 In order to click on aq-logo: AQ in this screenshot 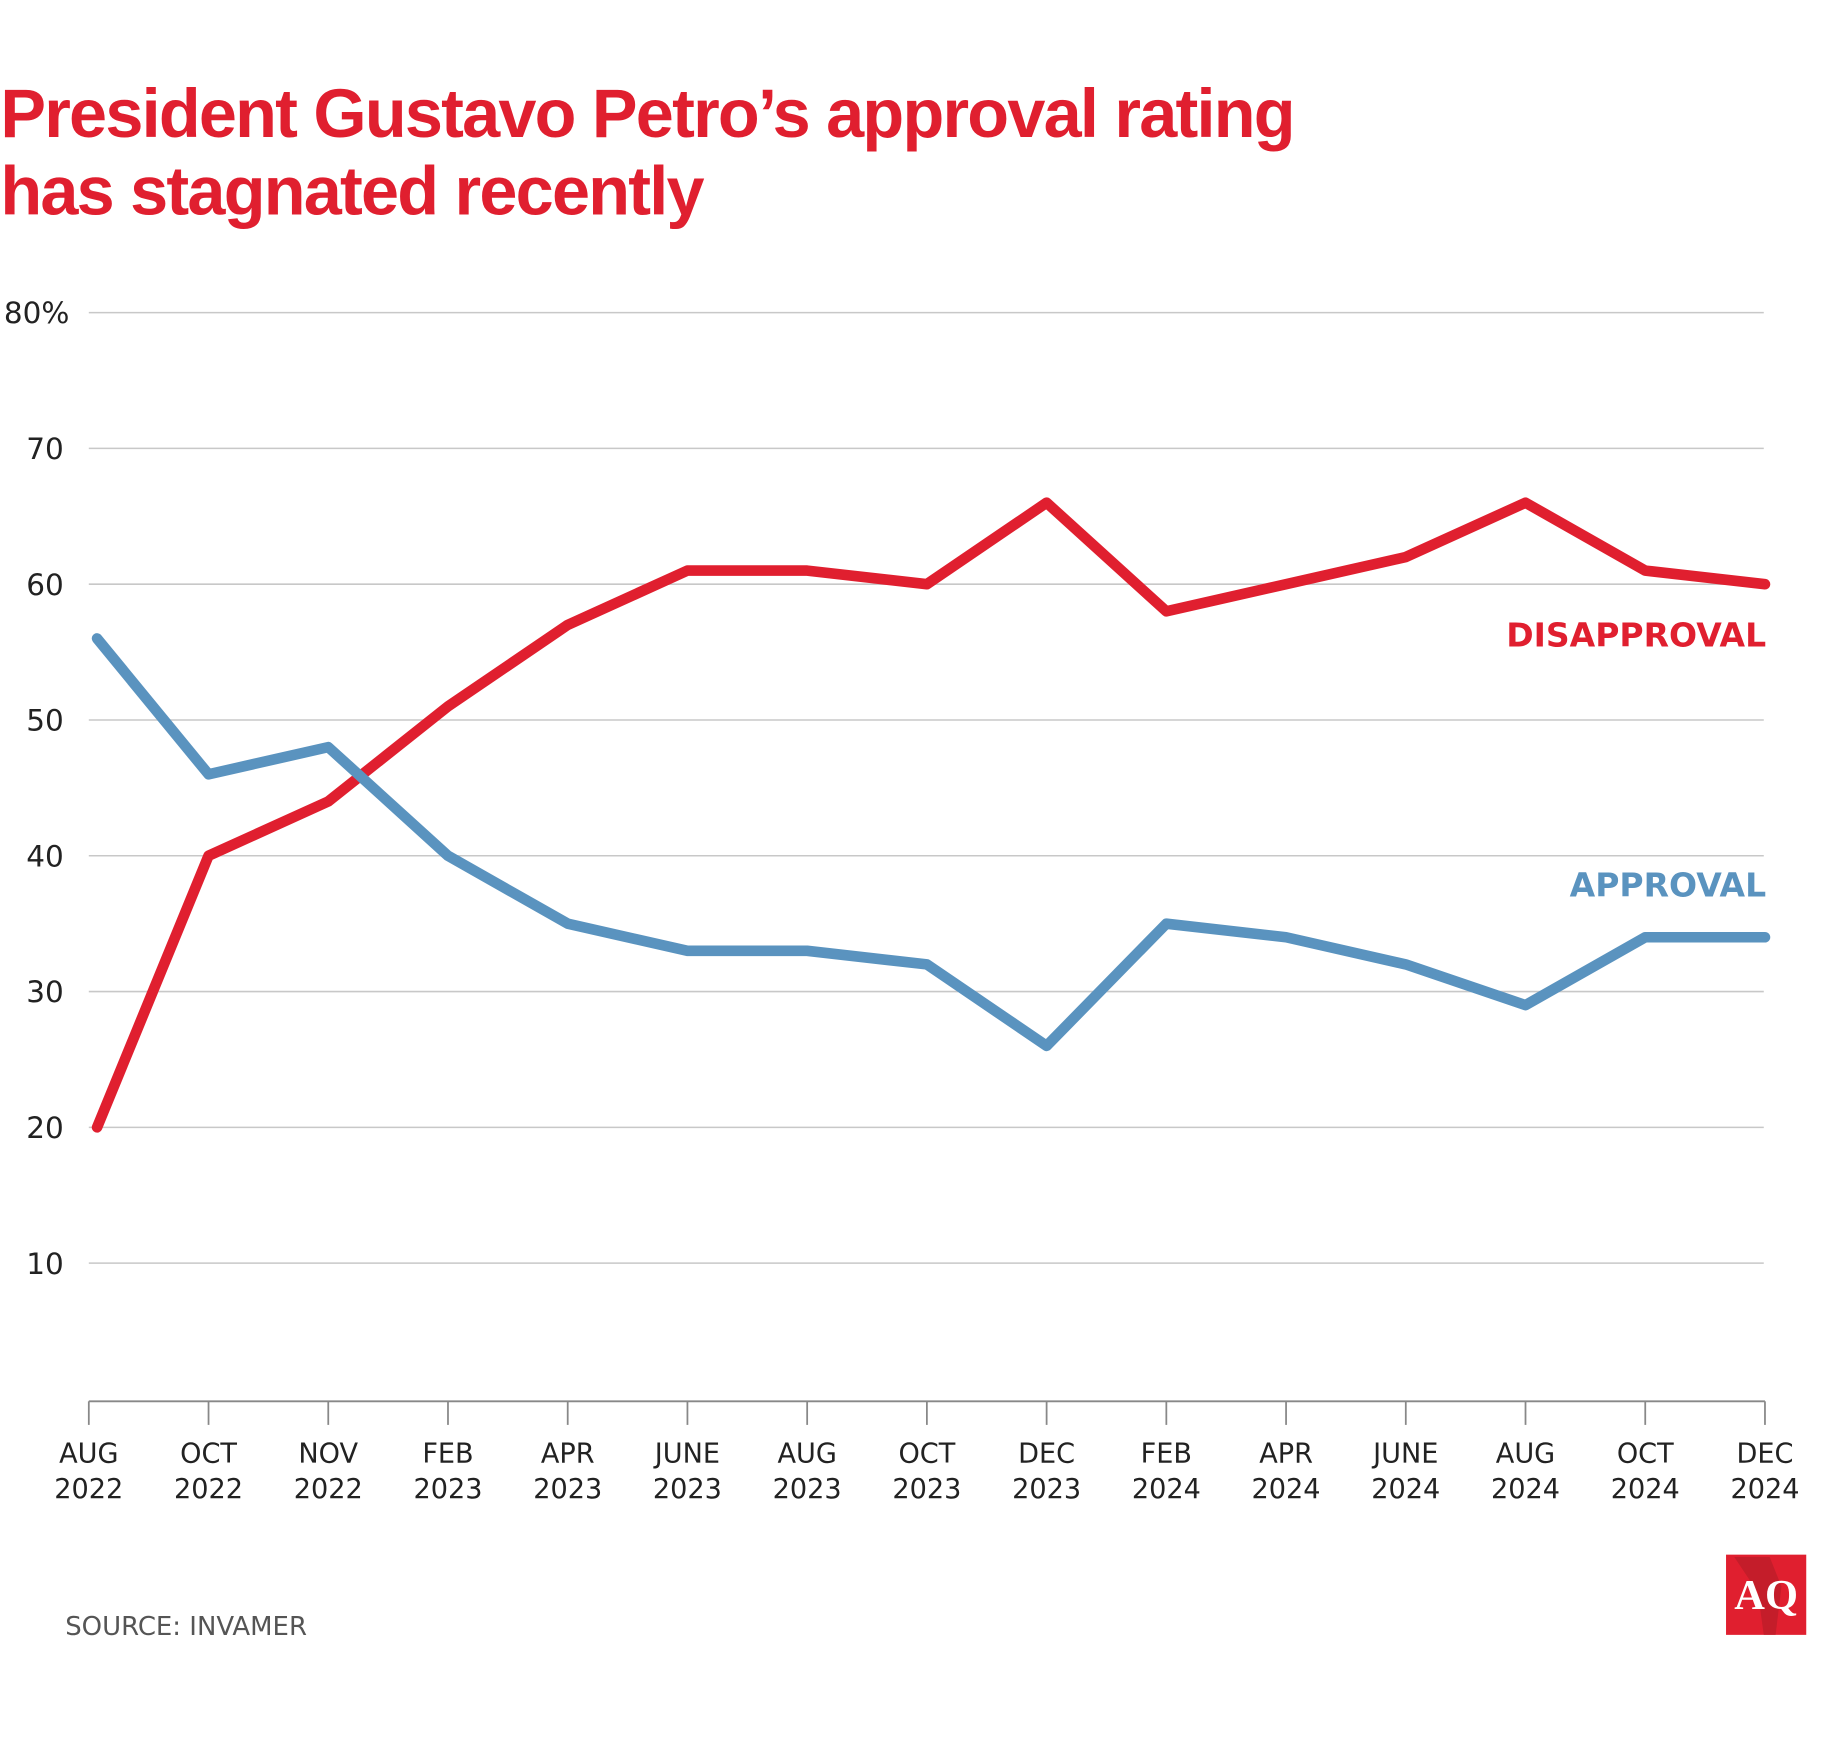, I will do `click(1766, 1594)`.